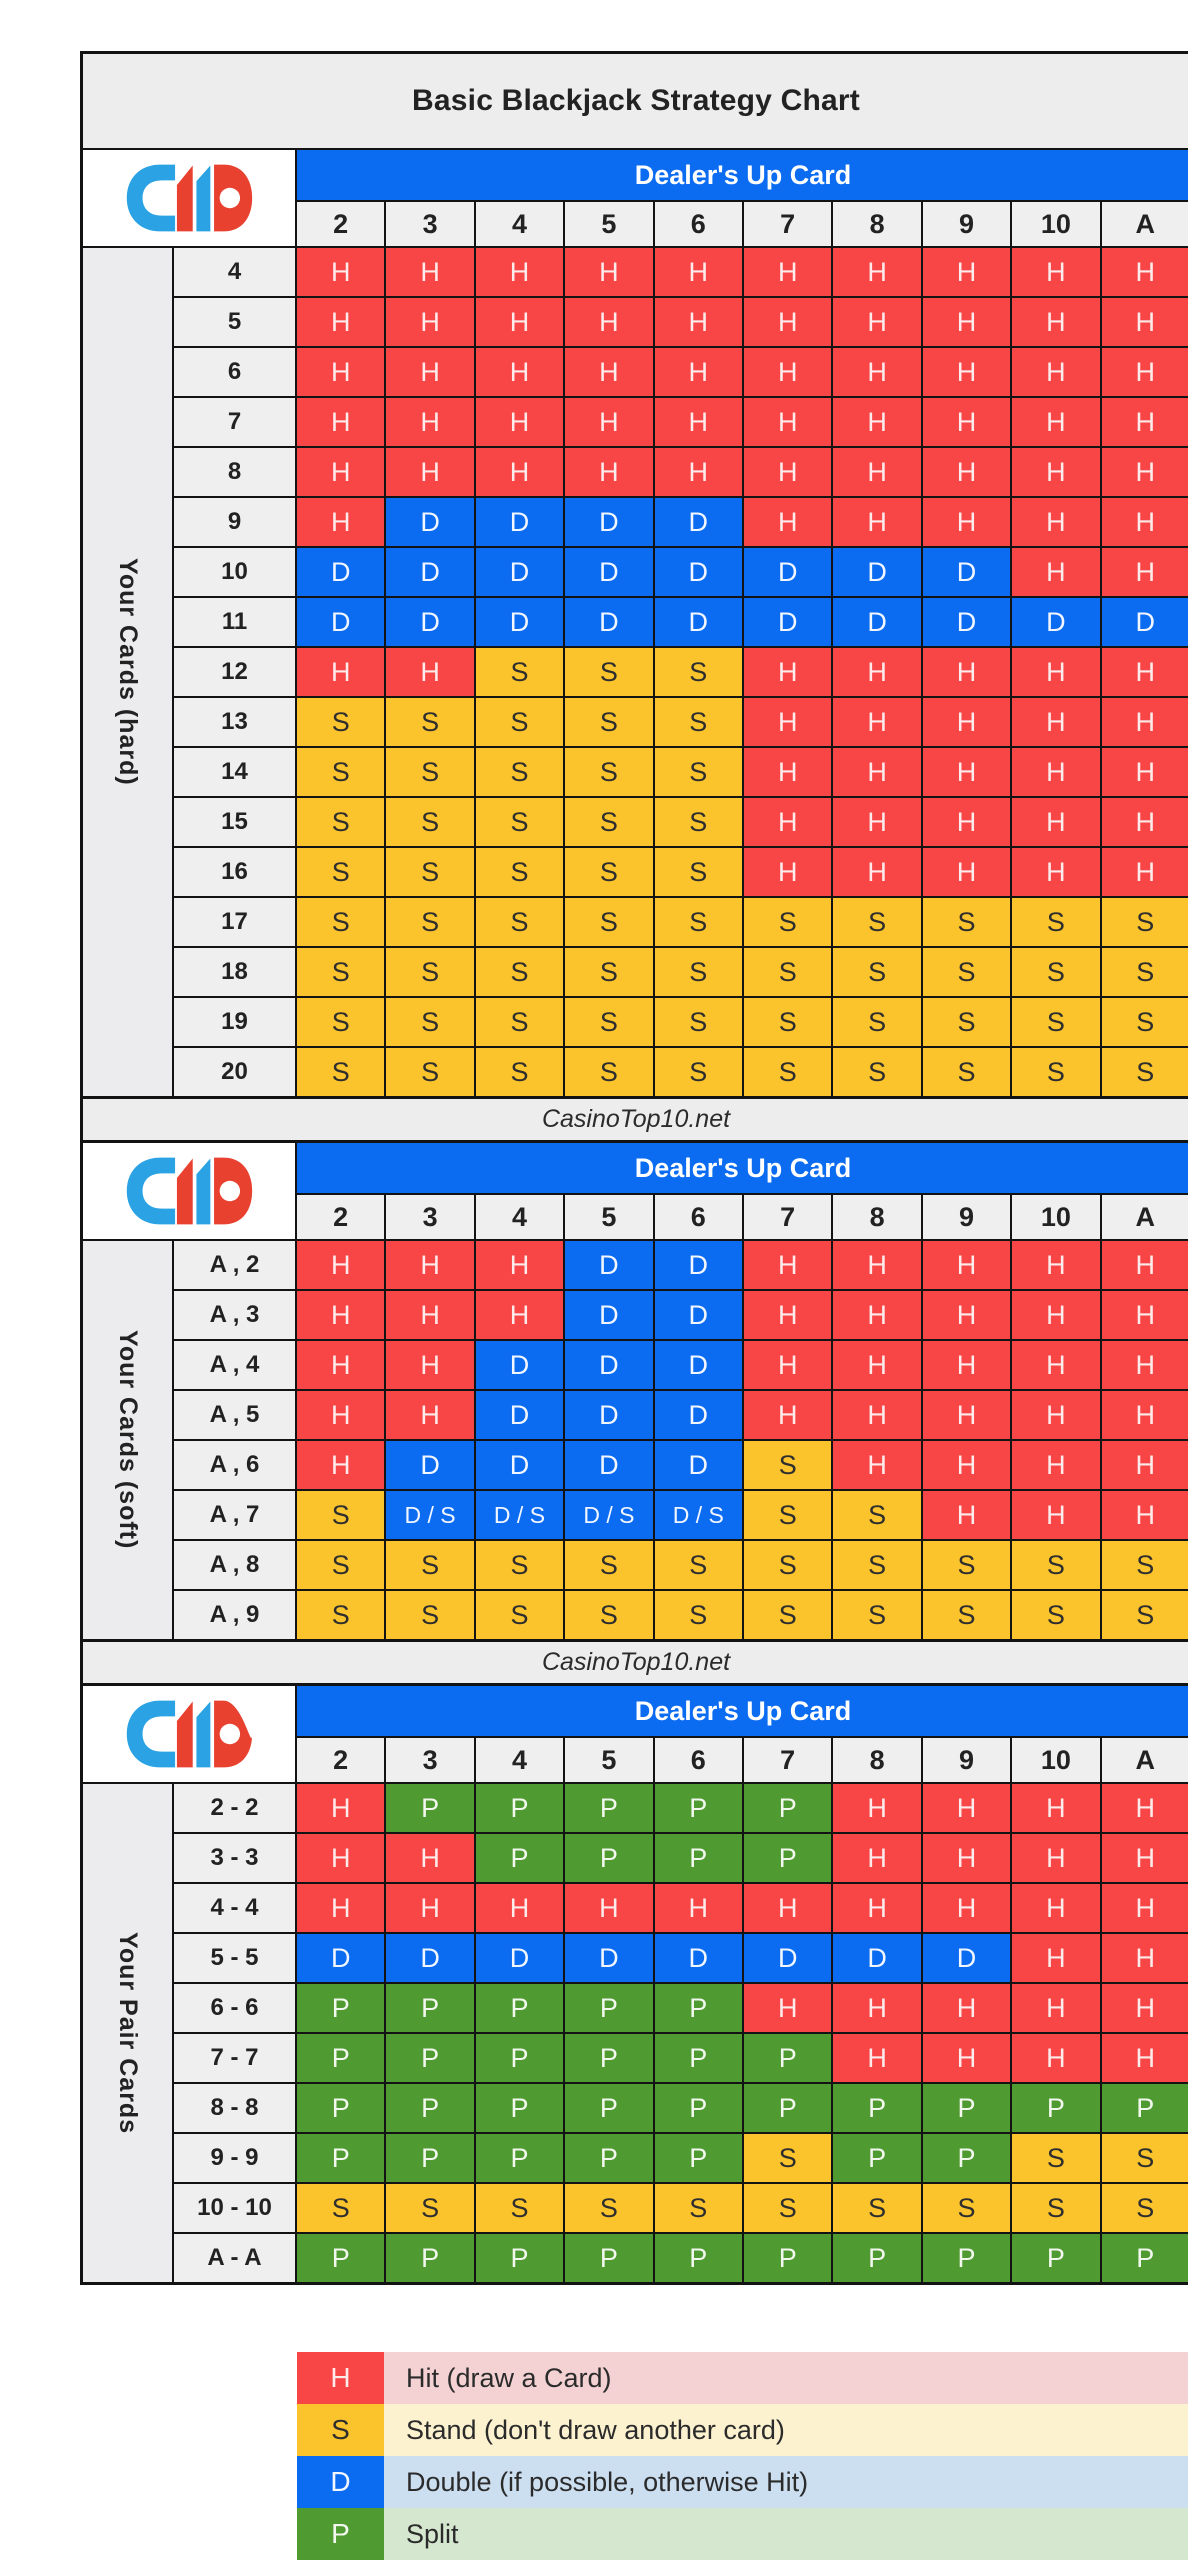  What do you see at coordinates (234, 972) in the screenshot?
I see `hand-row-label: 18` at bounding box center [234, 972].